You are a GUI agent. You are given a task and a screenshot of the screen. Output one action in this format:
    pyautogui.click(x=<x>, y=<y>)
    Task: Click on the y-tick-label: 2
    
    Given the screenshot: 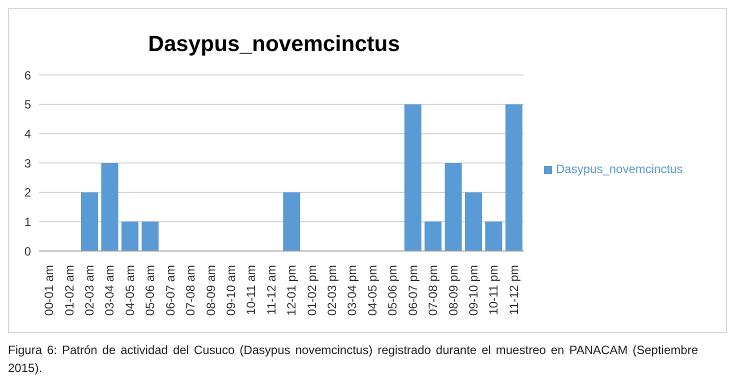 What is the action you would take?
    pyautogui.click(x=28, y=193)
    